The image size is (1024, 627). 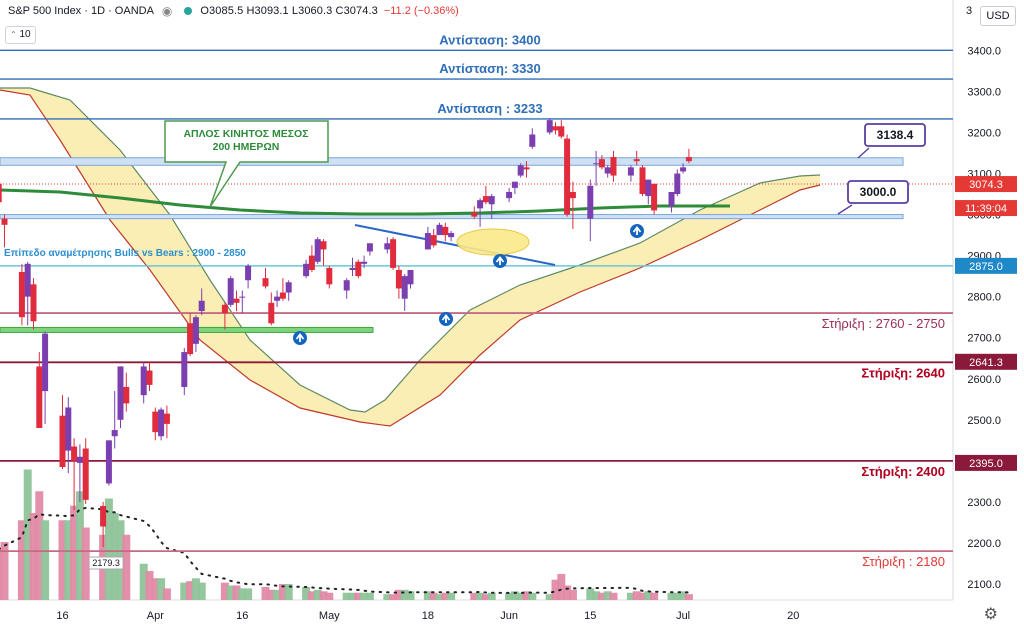 I want to click on time-tick: 18, so click(x=428, y=616).